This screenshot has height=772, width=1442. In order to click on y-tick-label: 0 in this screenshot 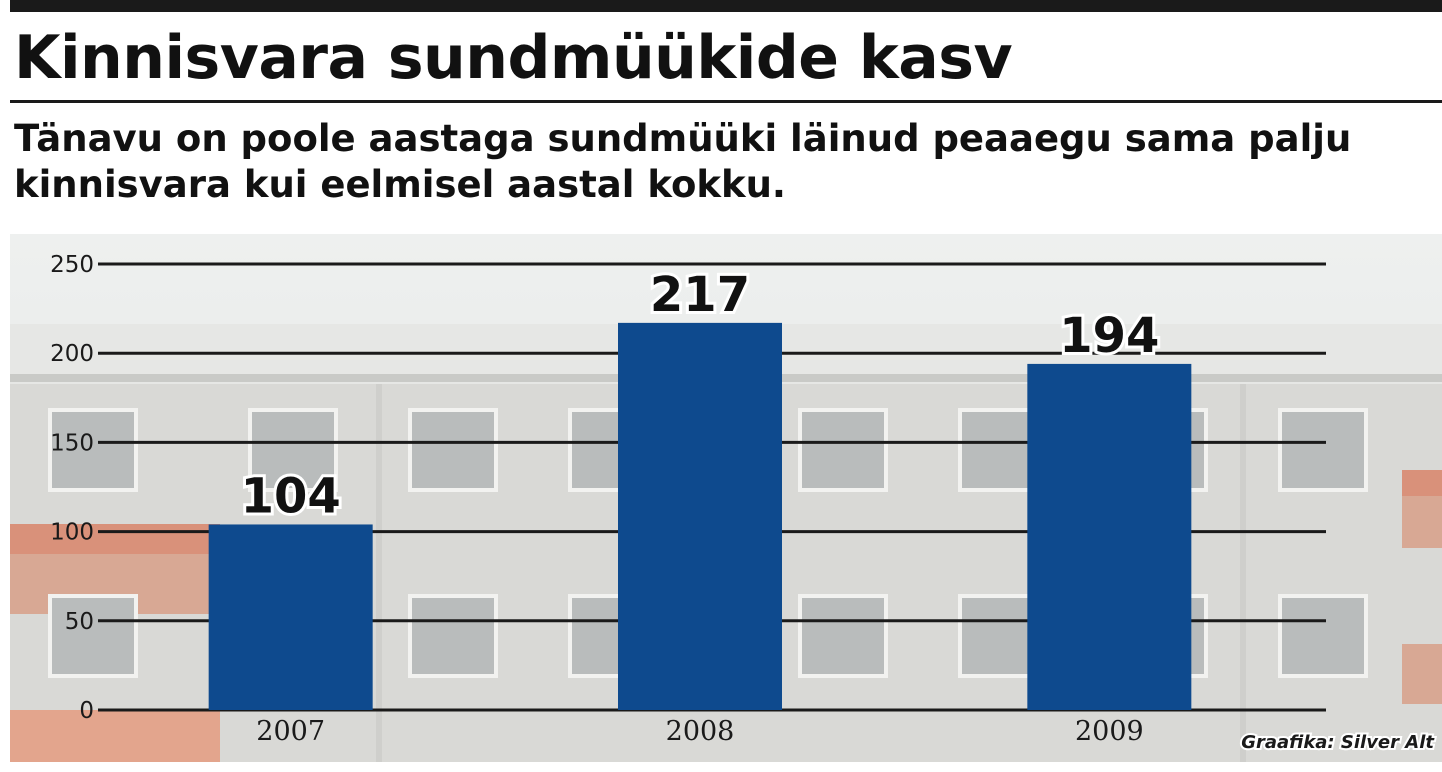, I will do `click(86, 711)`.